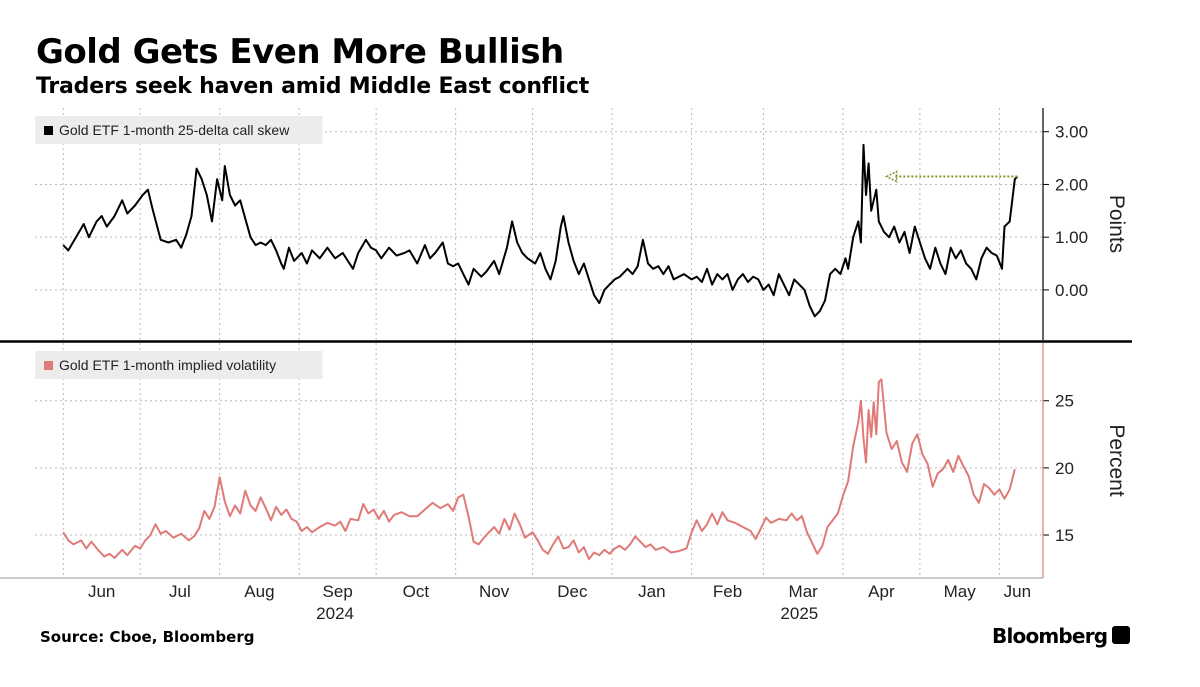 The width and height of the screenshot is (1200, 687). Describe the element at coordinates (167, 365) in the screenshot. I see `legend-label-vol: Gold ETF 1-month implied volatility` at that location.